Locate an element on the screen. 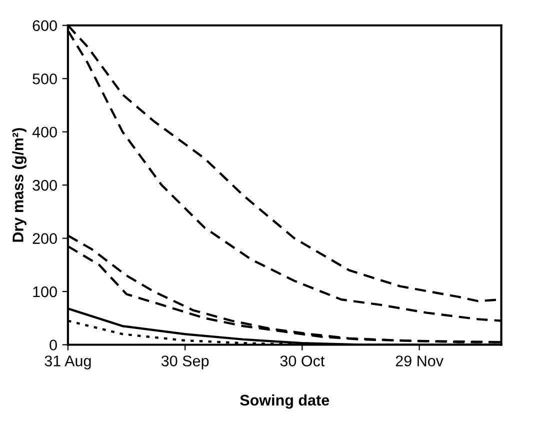 The image size is (535, 423). x-tick-label: 30 Sep is located at coordinates (185, 363).